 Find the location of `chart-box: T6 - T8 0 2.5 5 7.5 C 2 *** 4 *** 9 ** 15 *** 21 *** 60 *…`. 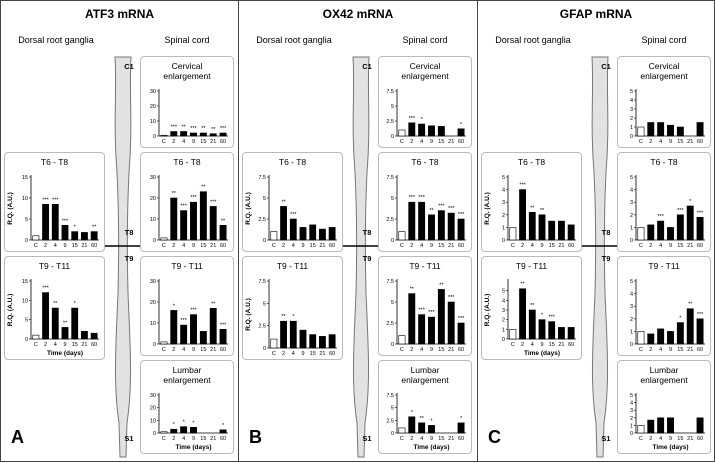

chart-box: T6 - T8 0 2.5 5 7.5 C 2 *** 4 *** 9 ** 15 *** 21 *** 60 *… is located at coordinates (425, 202).